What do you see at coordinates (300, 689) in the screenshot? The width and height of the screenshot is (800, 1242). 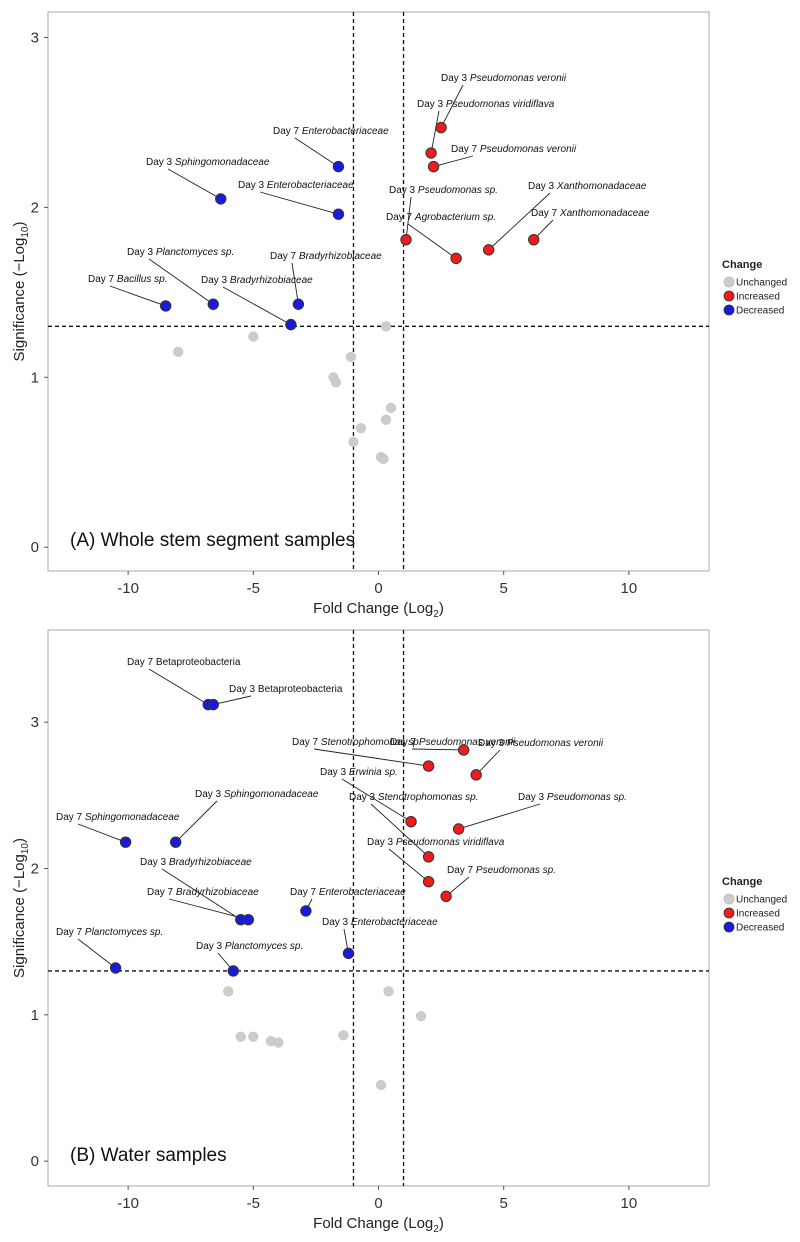 I see `point-label-taxon: Betaproteobacteria` at bounding box center [300, 689].